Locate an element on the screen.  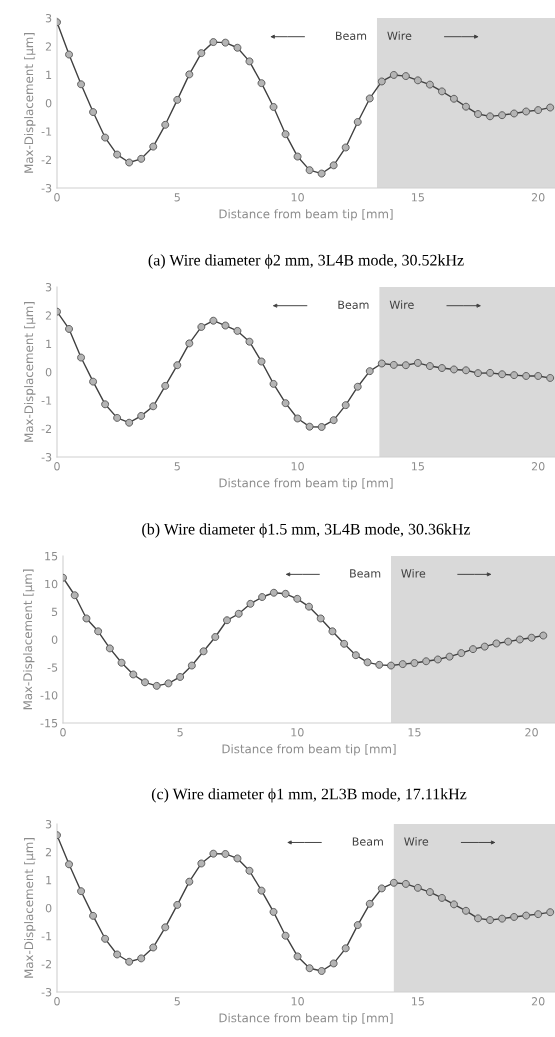
text: (a) Wire diameter ϕ2 mm, 3L4B mode, 30.52kHz is located at coordinates (306, 261).